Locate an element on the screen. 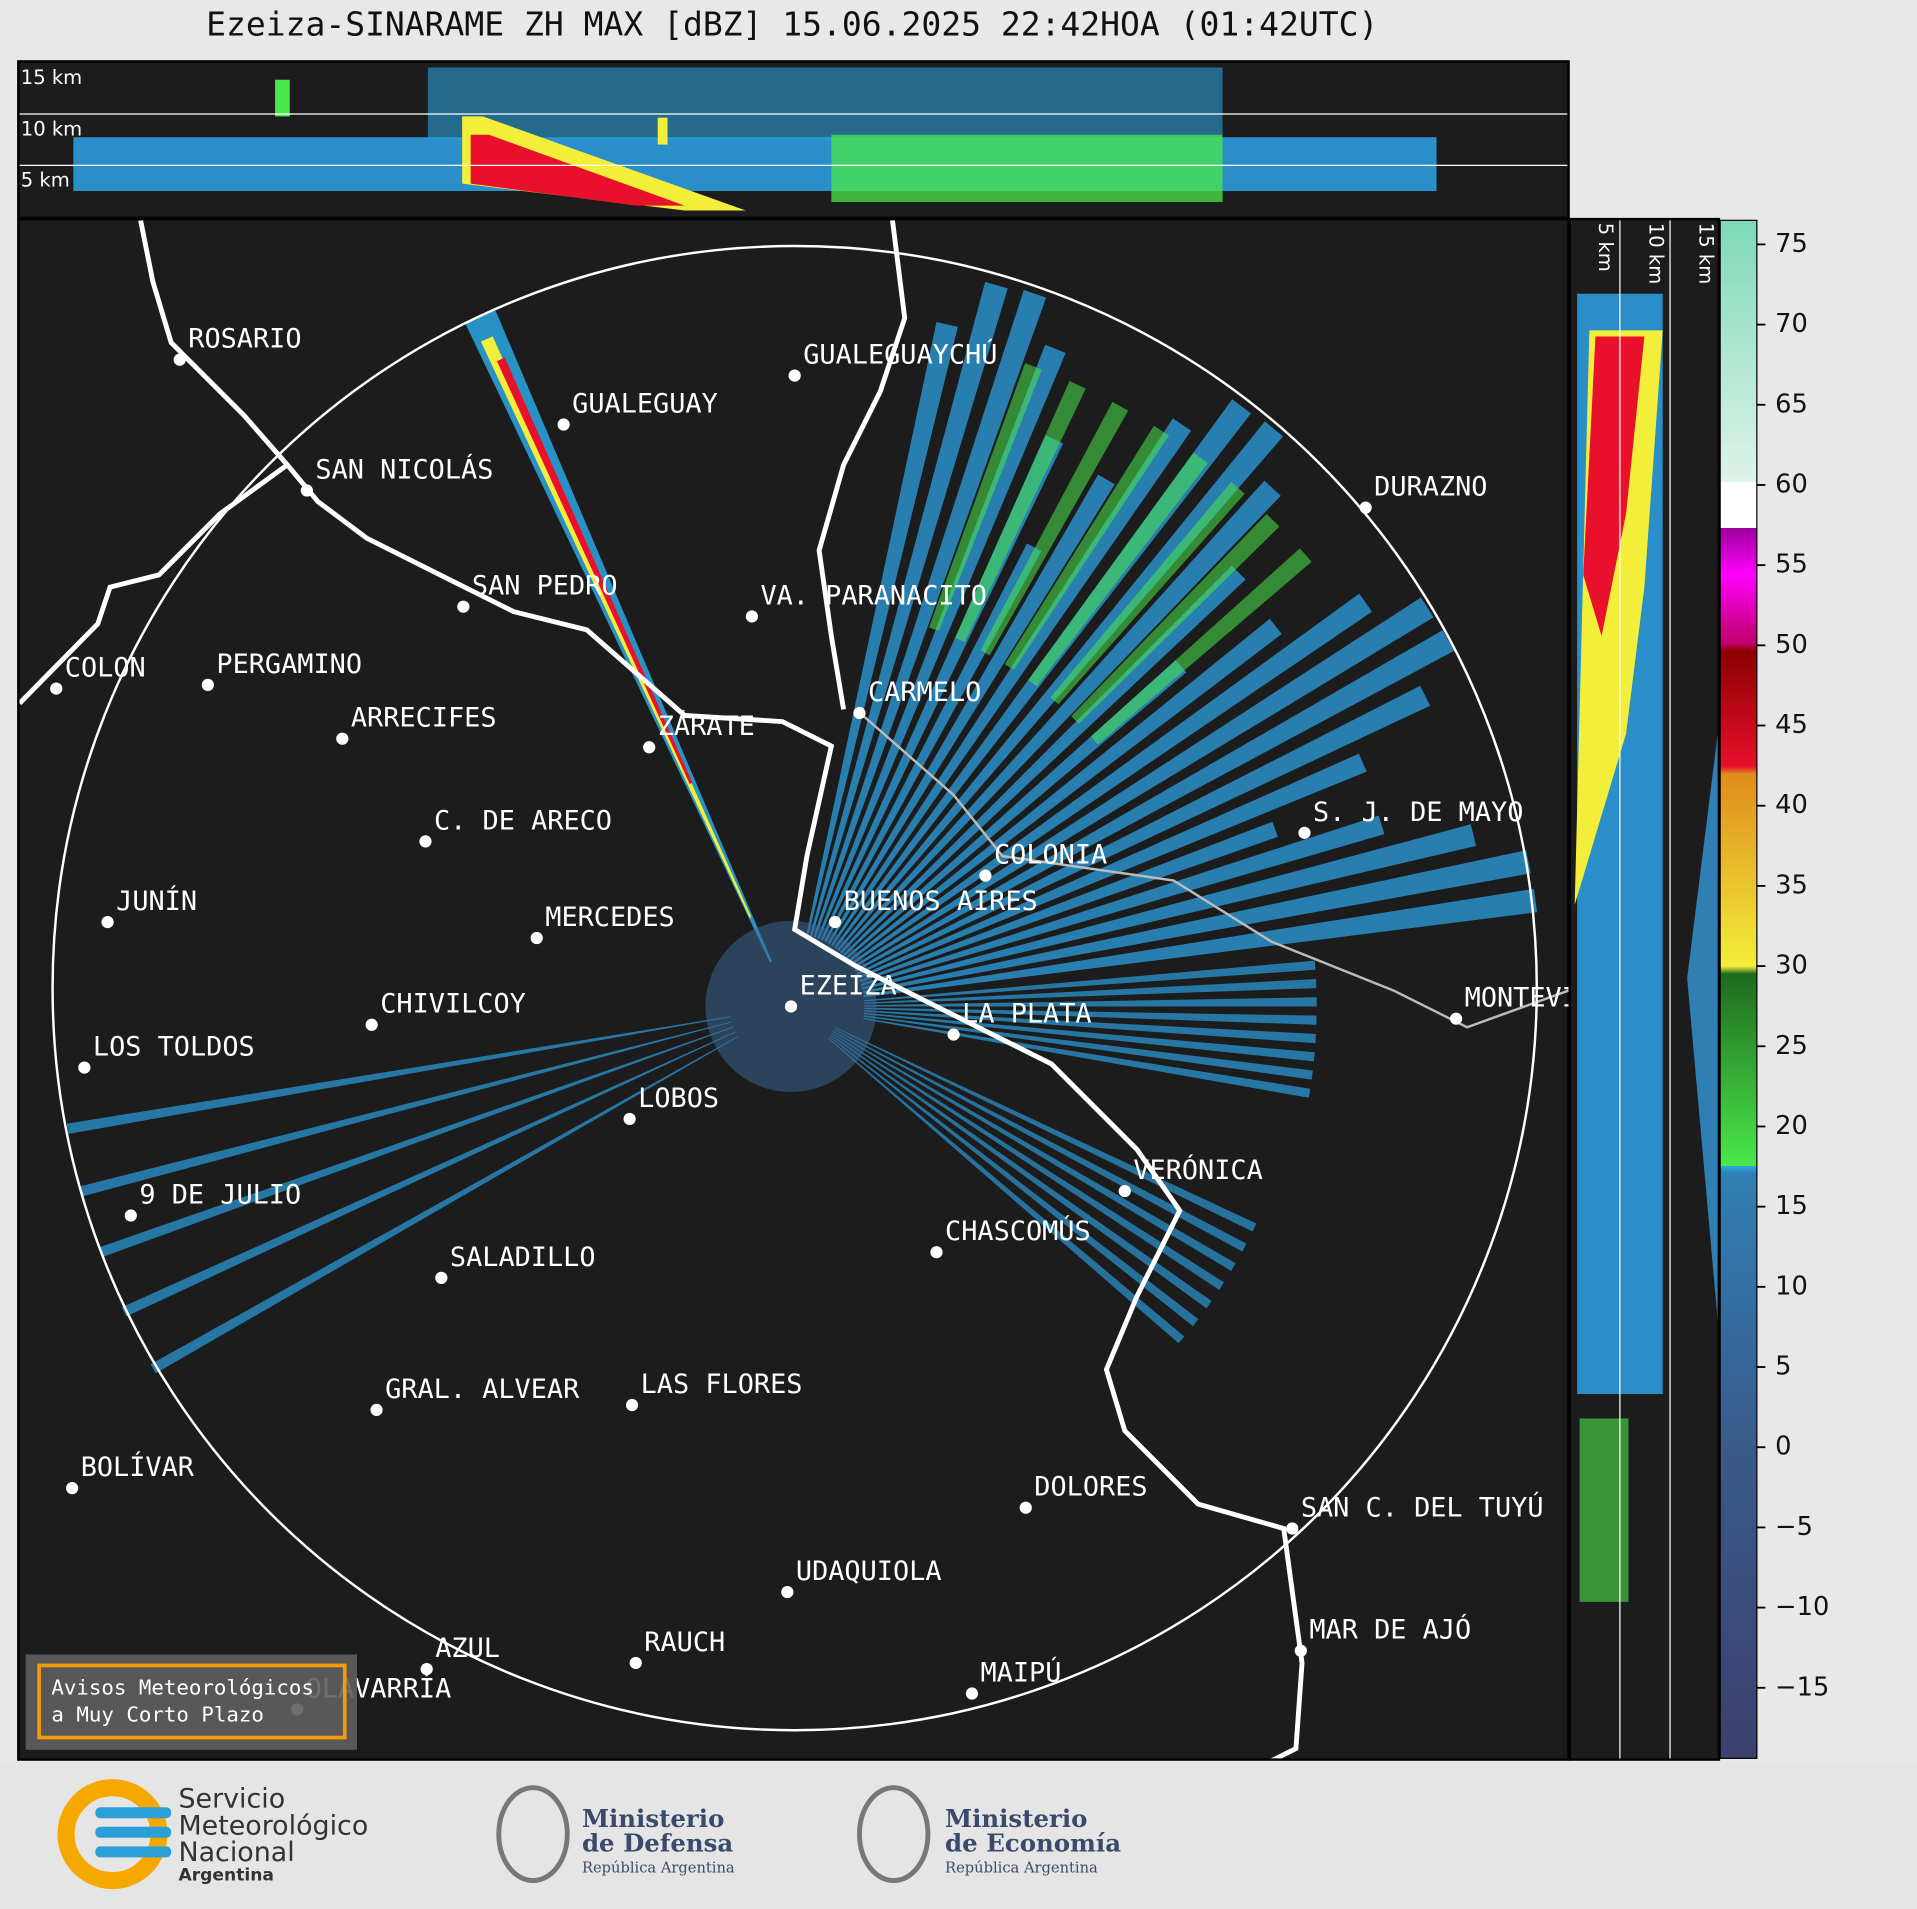 This screenshot has width=1917, height=1909. colorbar-tick-label: −5 is located at coordinates (1794, 1527).